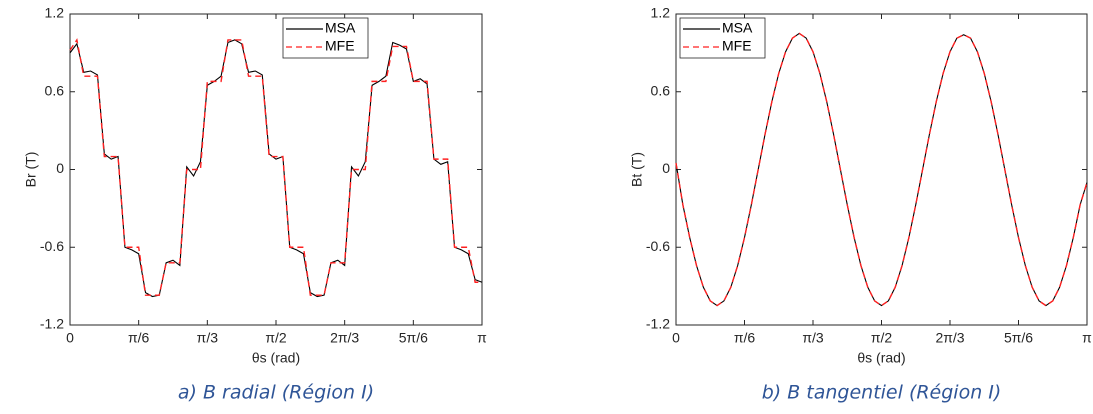 The width and height of the screenshot is (1093, 414). I want to click on caption: a) B radial (Région I), so click(276, 393).